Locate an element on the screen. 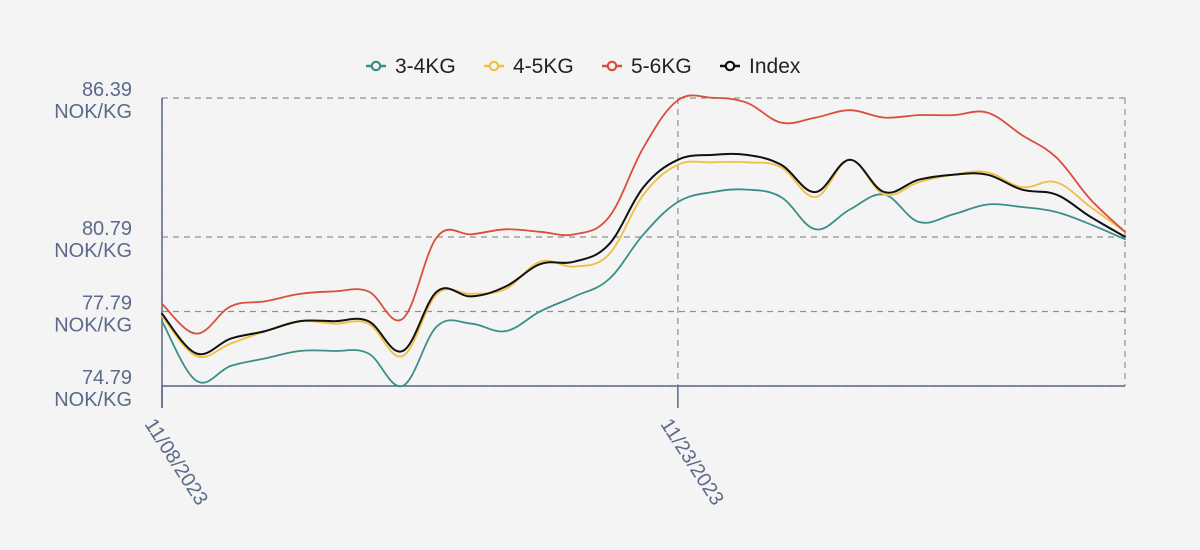 This screenshot has width=1200, height=550. y-tick-label: 74.79 NOK/KG is located at coordinates (93, 389).